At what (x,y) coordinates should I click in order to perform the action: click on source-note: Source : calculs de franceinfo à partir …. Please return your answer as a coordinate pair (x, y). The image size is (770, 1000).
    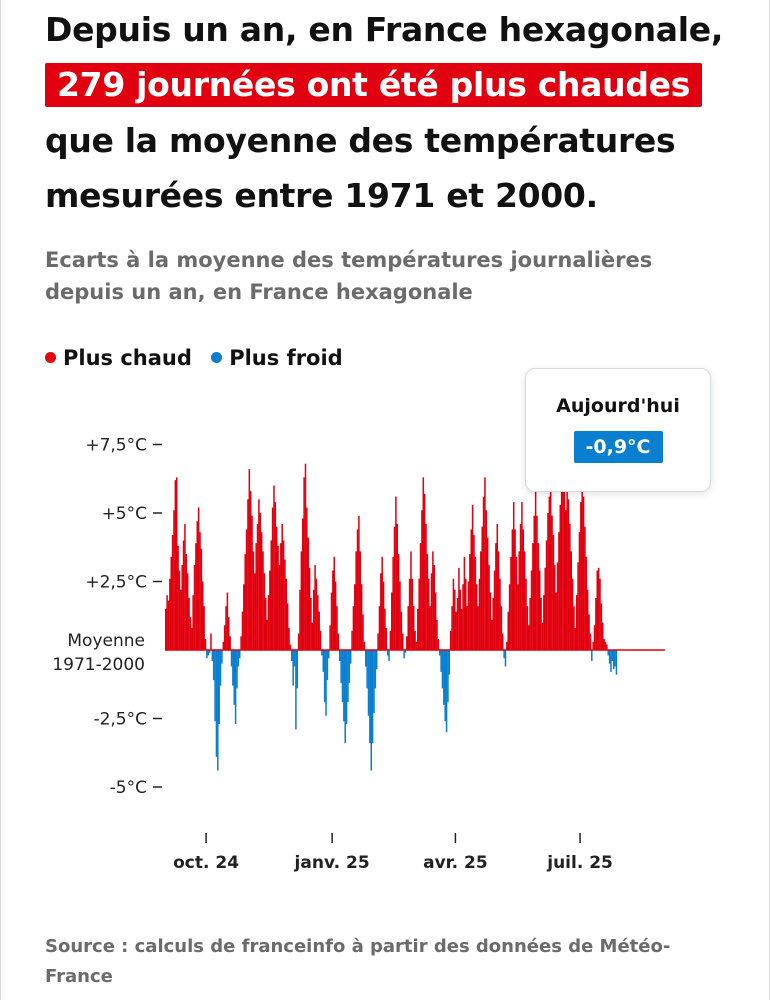
    Looking at the image, I should click on (358, 961).